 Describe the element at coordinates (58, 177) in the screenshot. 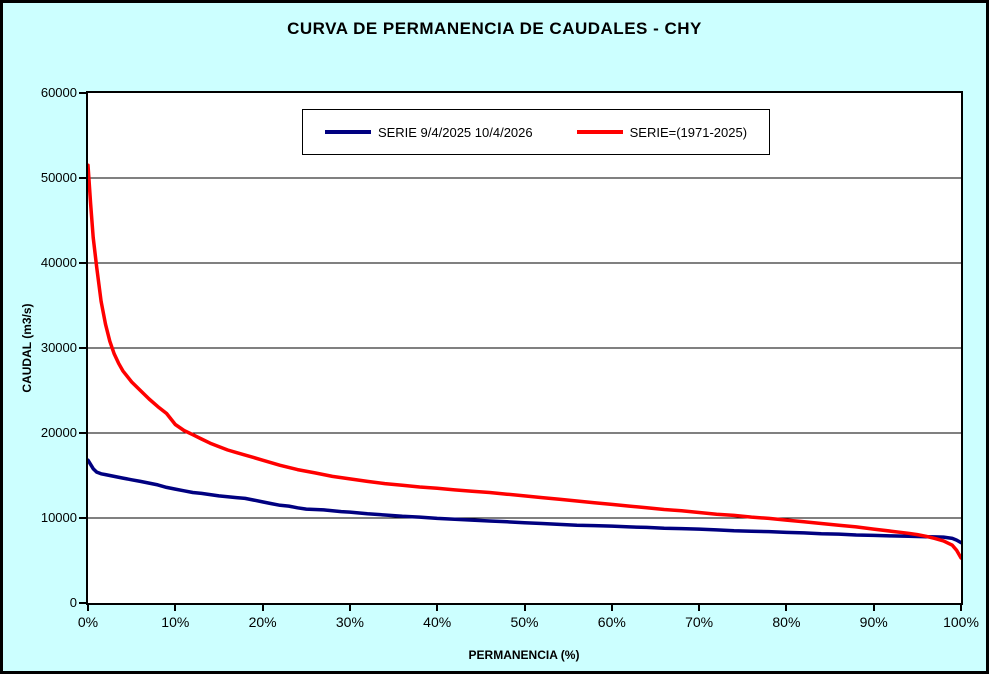

I see `y-axis-tick-label: 50000` at that location.